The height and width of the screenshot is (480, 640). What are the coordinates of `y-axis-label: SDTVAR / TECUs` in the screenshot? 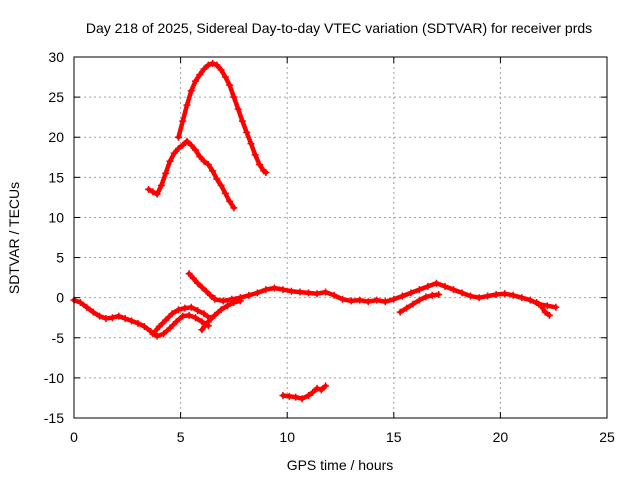 It's located at (14, 238).